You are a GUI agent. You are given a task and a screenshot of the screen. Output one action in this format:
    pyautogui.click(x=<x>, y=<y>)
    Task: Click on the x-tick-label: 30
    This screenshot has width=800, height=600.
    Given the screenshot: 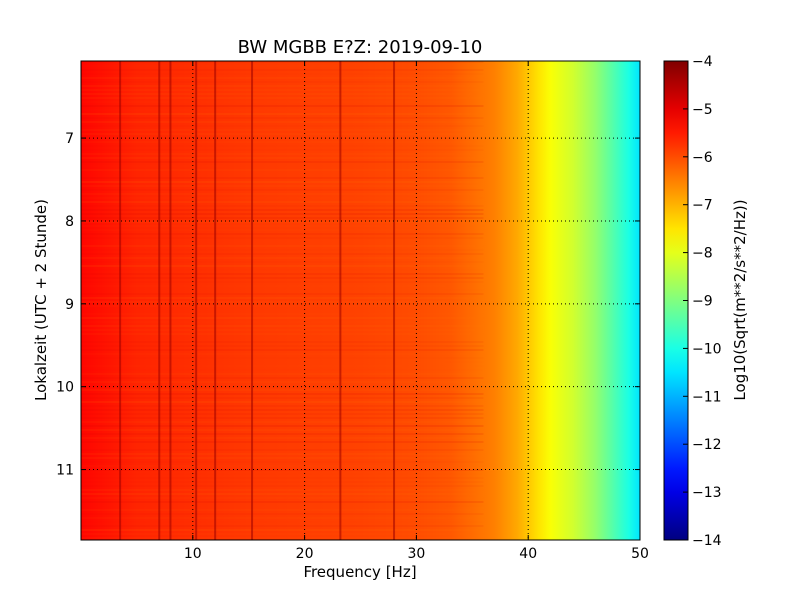 What is the action you would take?
    pyautogui.click(x=416, y=554)
    